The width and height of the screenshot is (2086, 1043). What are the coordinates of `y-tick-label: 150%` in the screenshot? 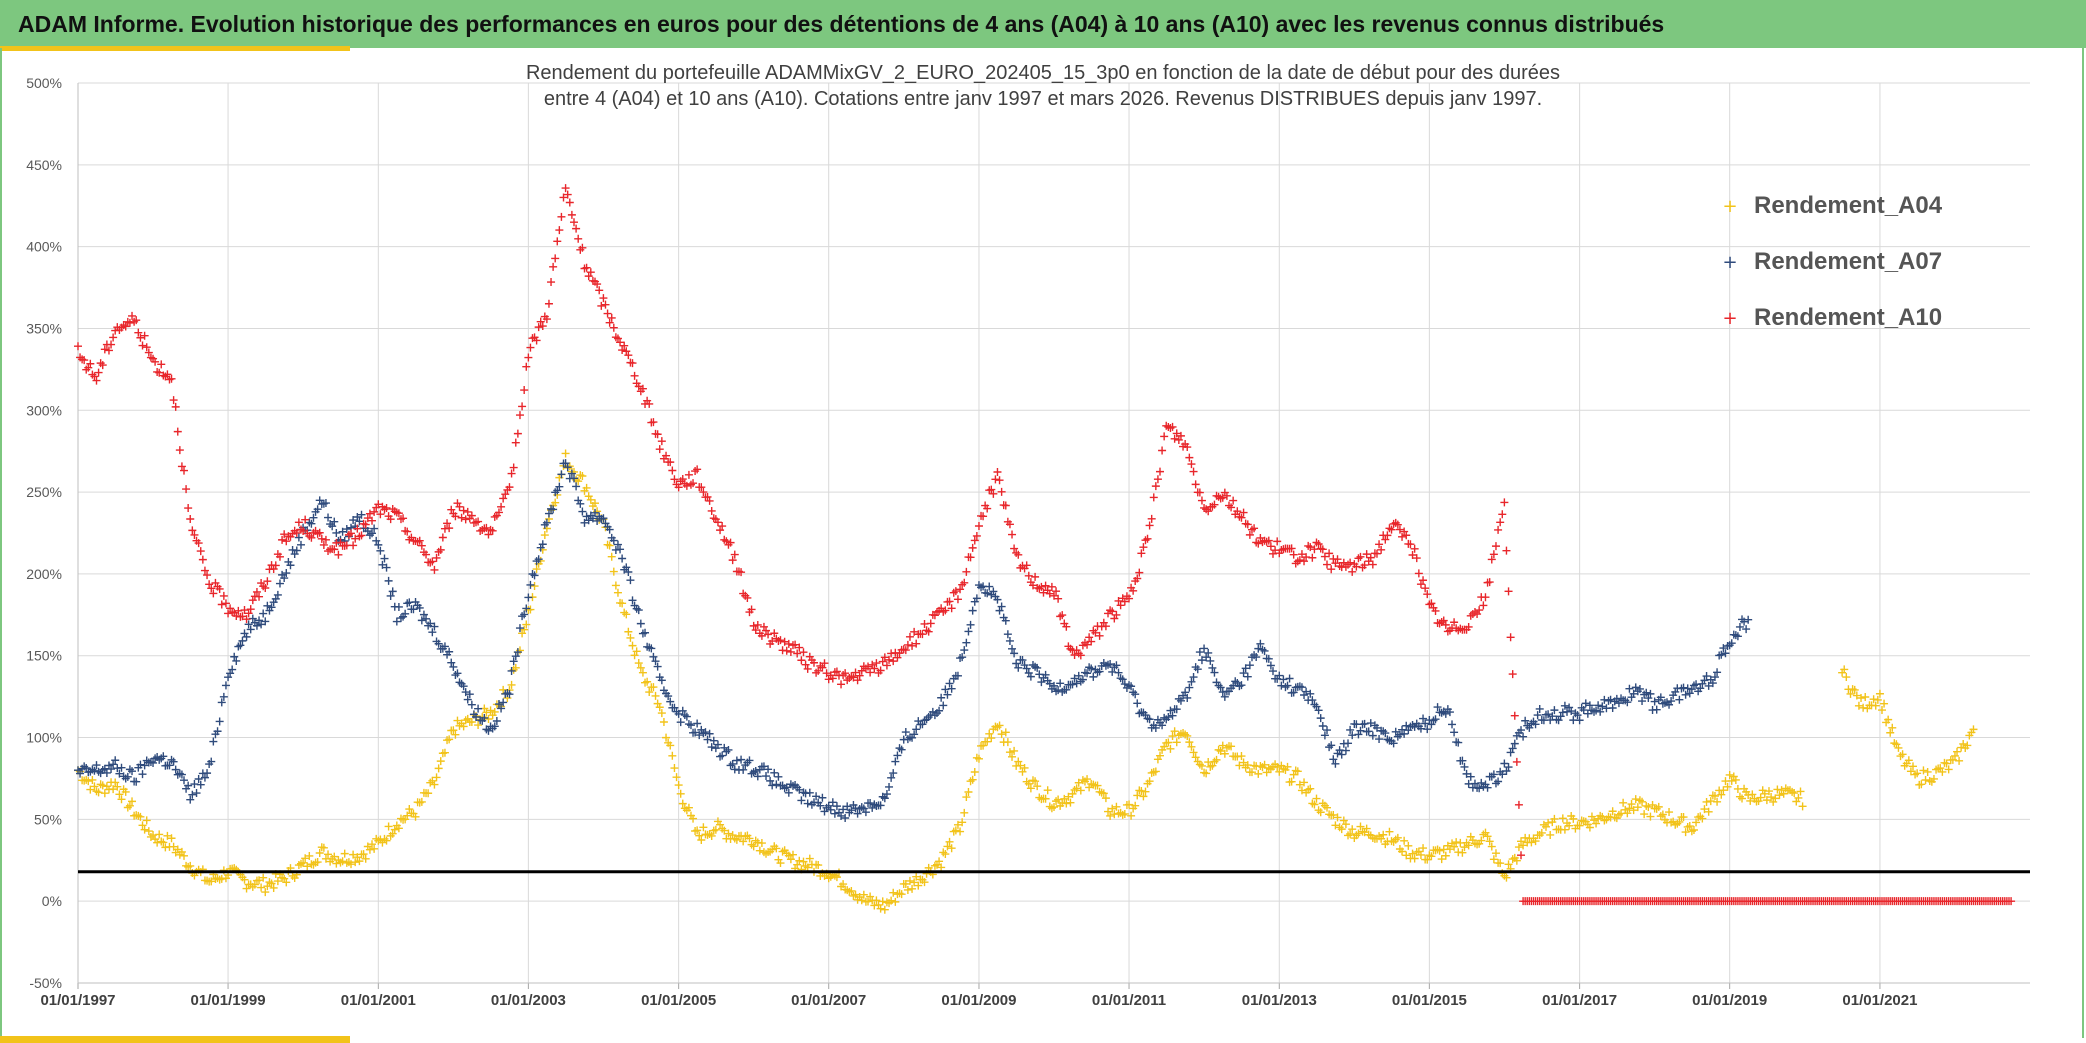 It's located at (44, 656).